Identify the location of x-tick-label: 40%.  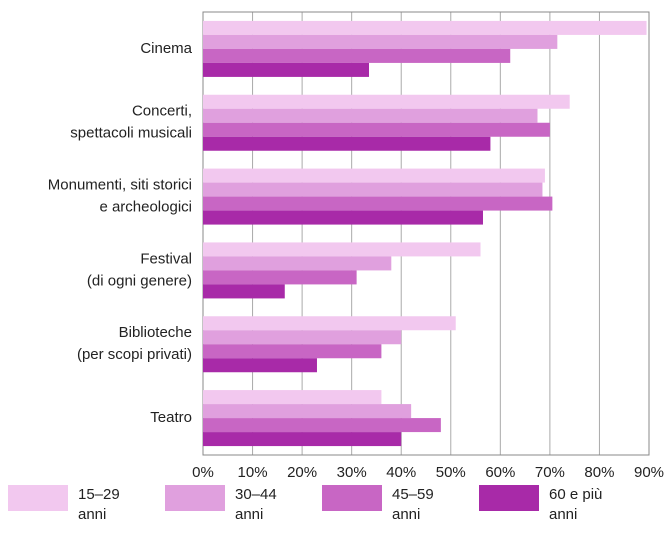
(401, 472).